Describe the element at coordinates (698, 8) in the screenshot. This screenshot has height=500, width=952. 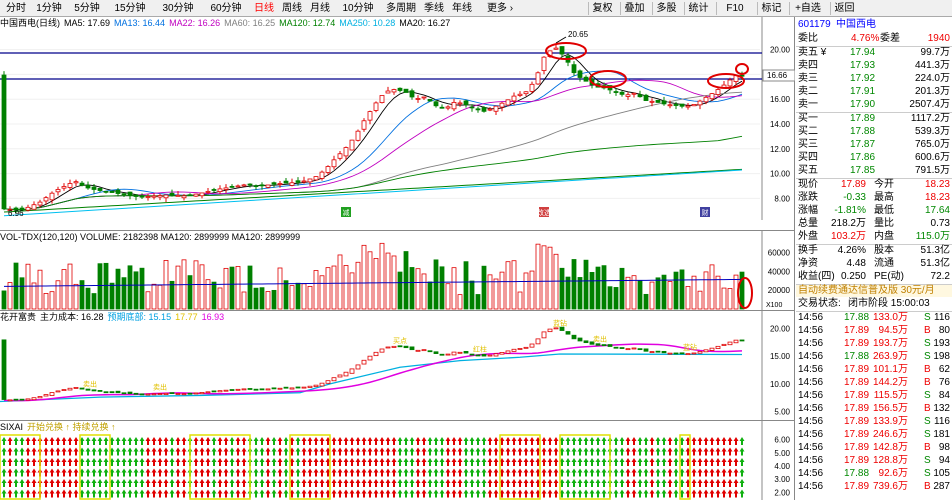
I see `toolbar-button-3: 统计` at that location.